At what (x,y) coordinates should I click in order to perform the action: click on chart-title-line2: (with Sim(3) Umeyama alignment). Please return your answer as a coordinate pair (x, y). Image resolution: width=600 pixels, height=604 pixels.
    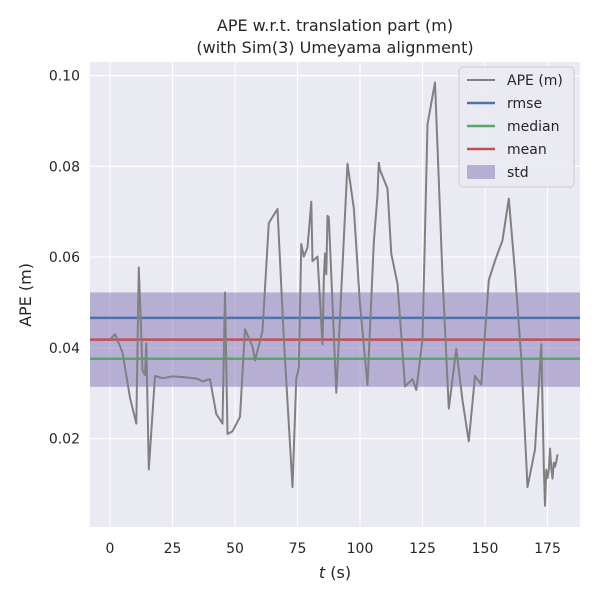
    Looking at the image, I should click on (334, 47).